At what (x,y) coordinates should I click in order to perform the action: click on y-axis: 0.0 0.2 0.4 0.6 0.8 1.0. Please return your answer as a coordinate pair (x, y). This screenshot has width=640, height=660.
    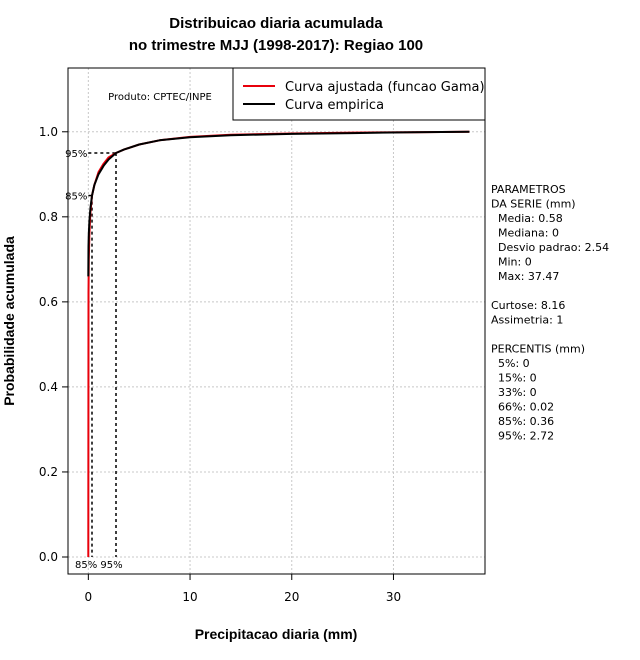
    Looking at the image, I should click on (53, 344).